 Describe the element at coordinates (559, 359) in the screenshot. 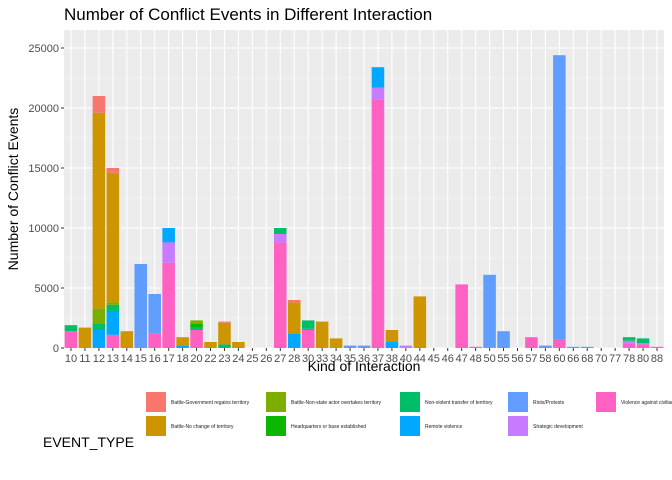

I see `x-tick-label: 60` at that location.